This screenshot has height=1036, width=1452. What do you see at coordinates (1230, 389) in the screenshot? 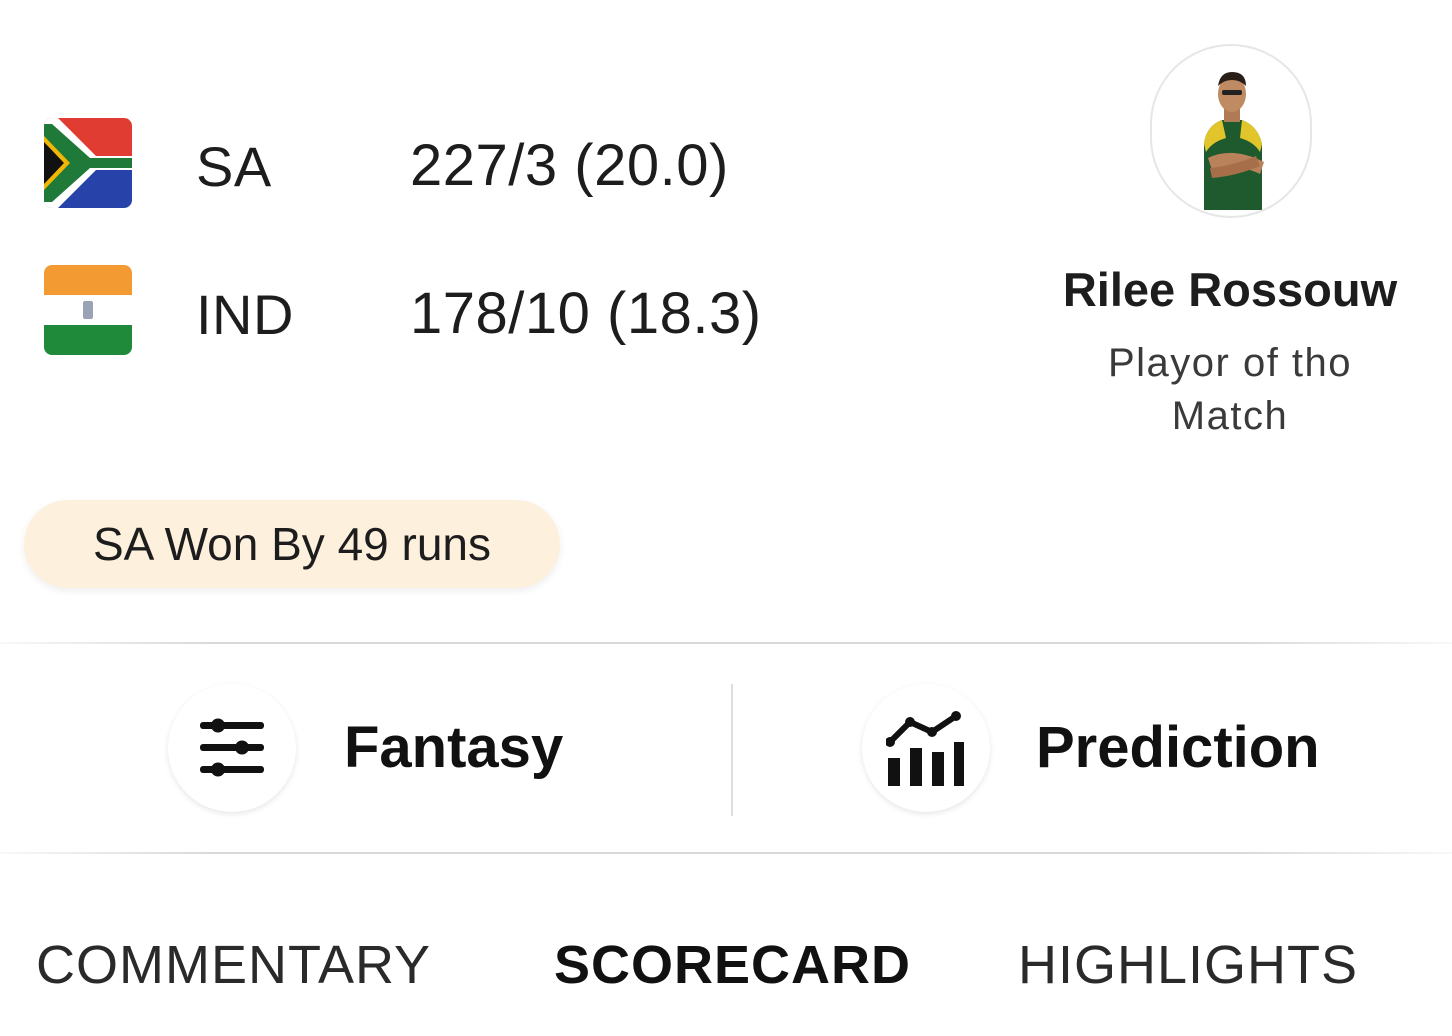
I see `player-of-match-label: Playor of tho Match` at bounding box center [1230, 389].